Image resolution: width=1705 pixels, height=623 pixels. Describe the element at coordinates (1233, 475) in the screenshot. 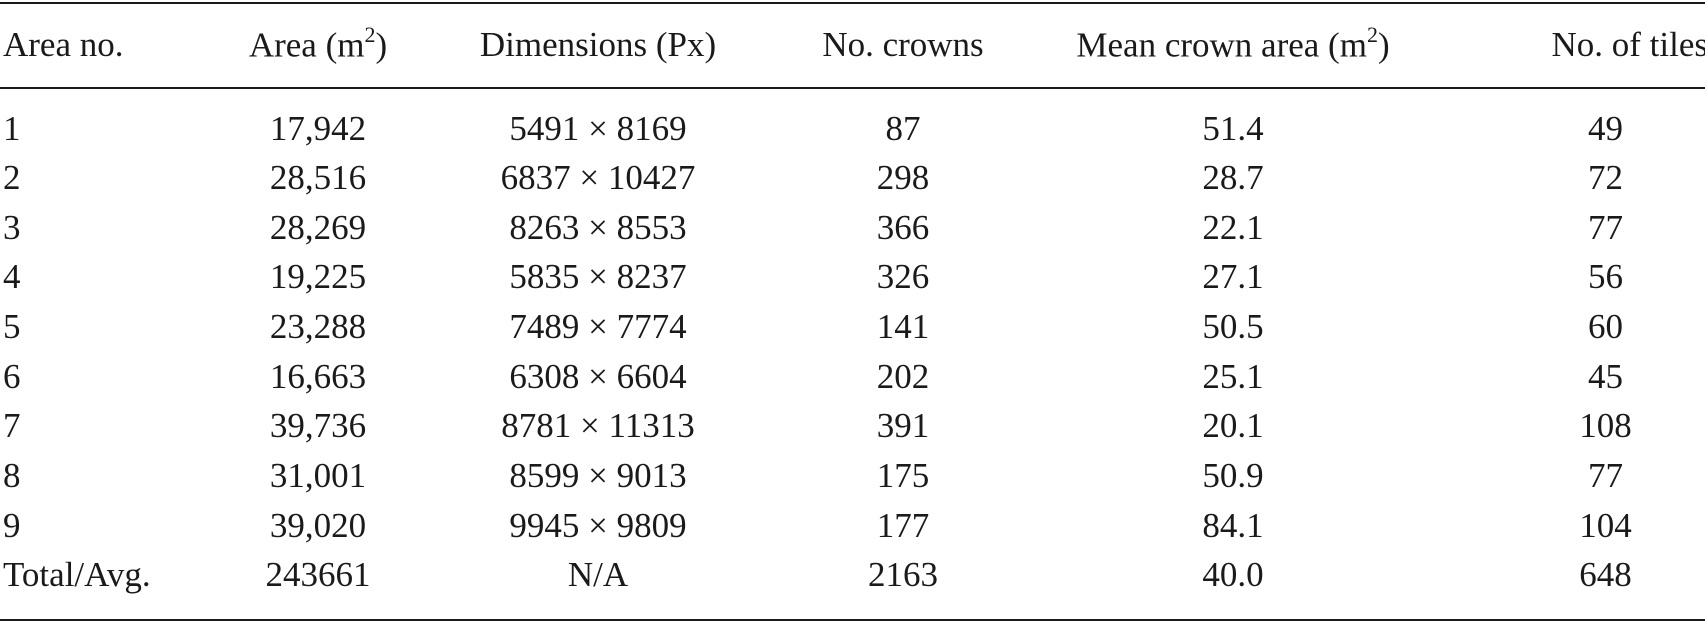

I see `cell-mean-crown-area: 50.9` at that location.